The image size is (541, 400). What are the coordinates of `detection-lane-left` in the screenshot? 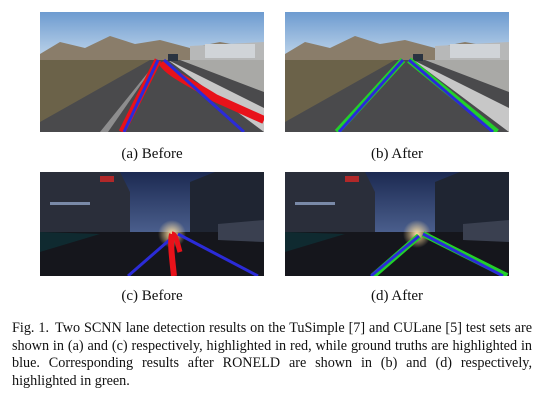 It's located at (172, 254).